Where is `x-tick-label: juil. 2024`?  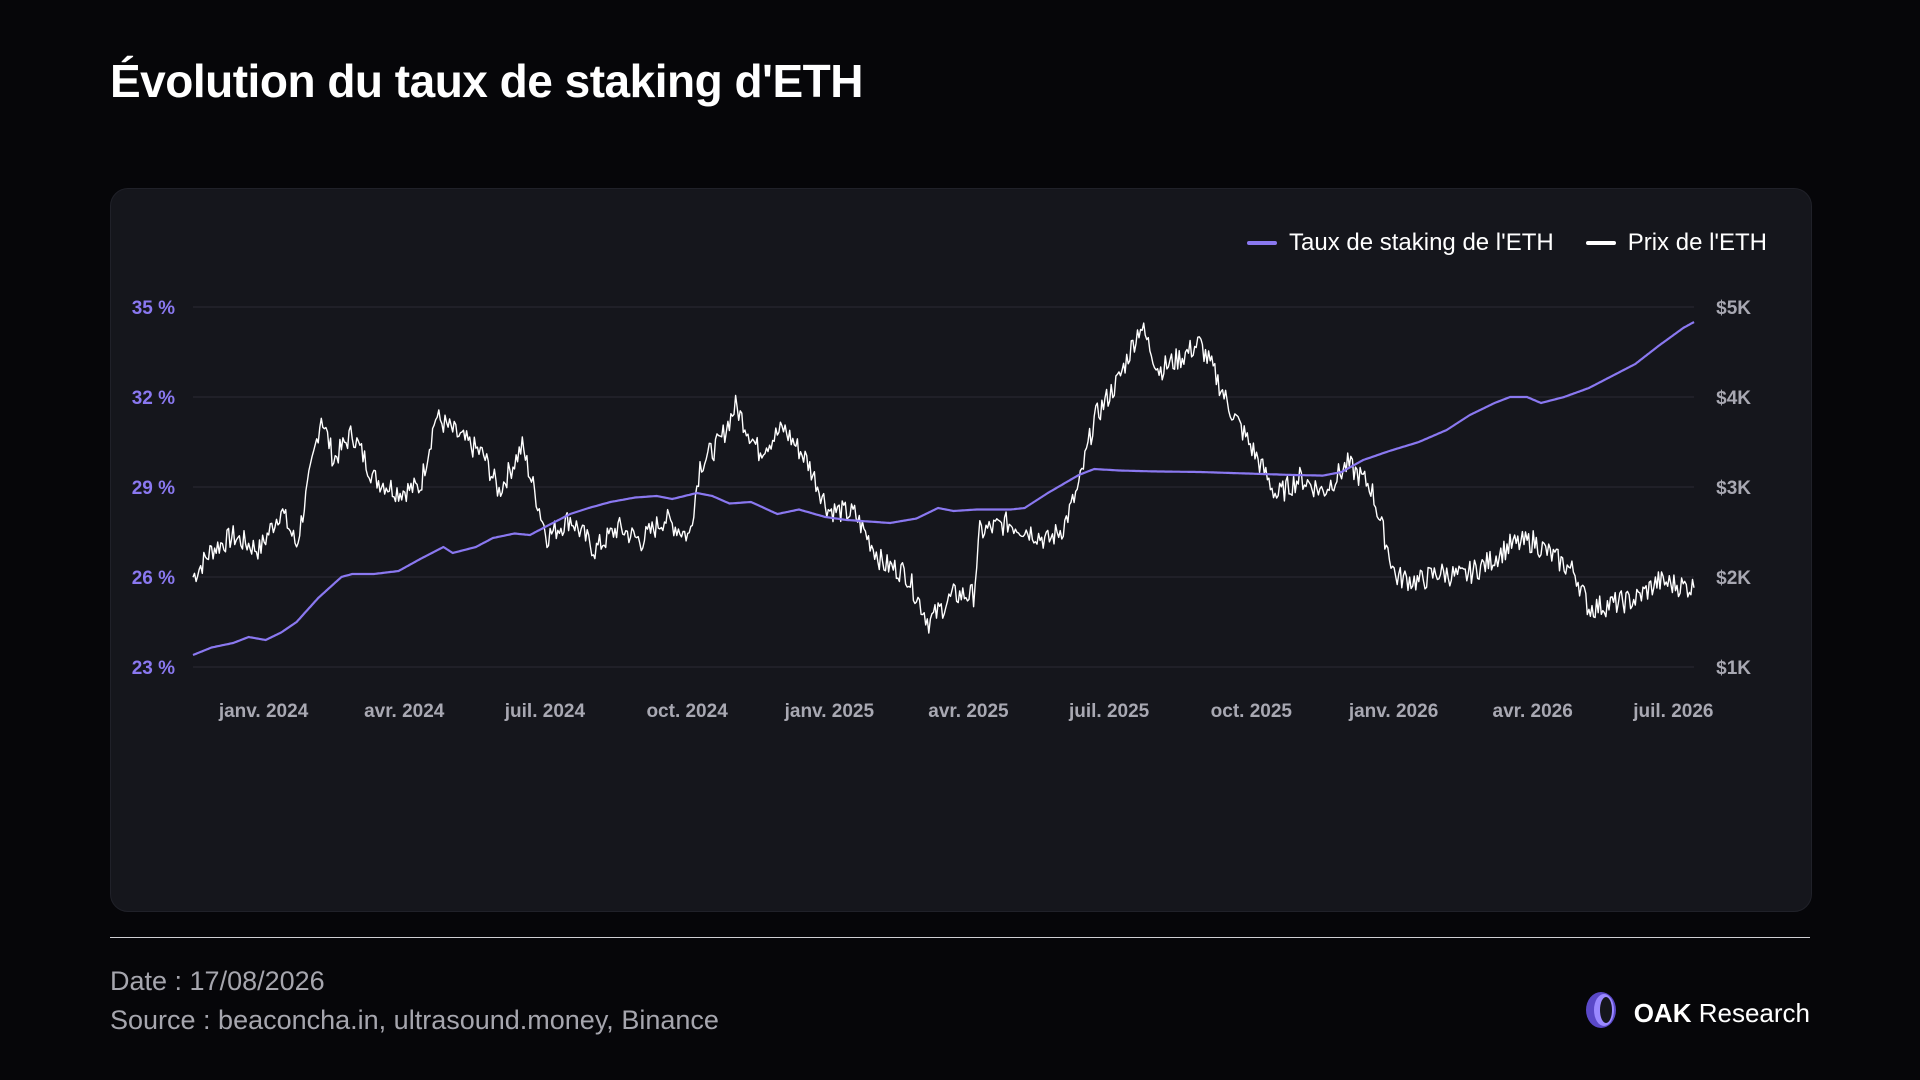
x-tick-label: juil. 2024 is located at coordinates (545, 711).